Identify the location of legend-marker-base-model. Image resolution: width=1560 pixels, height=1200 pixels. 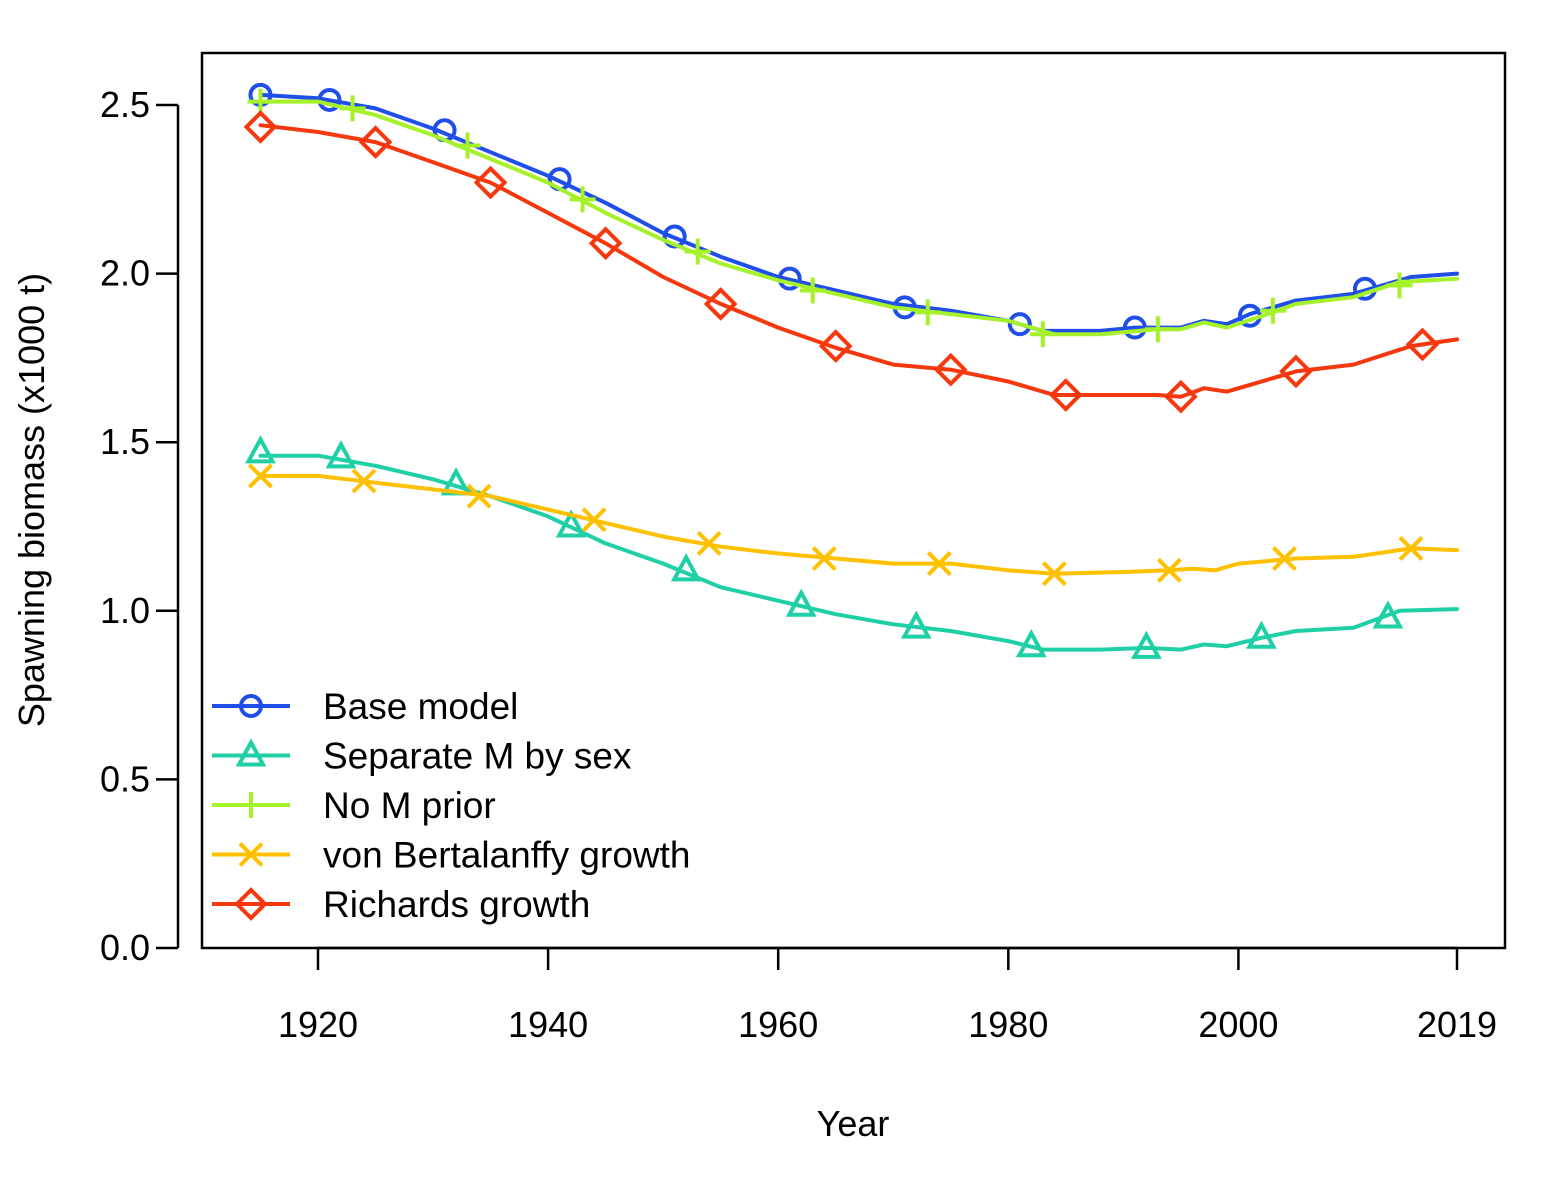
(251, 706).